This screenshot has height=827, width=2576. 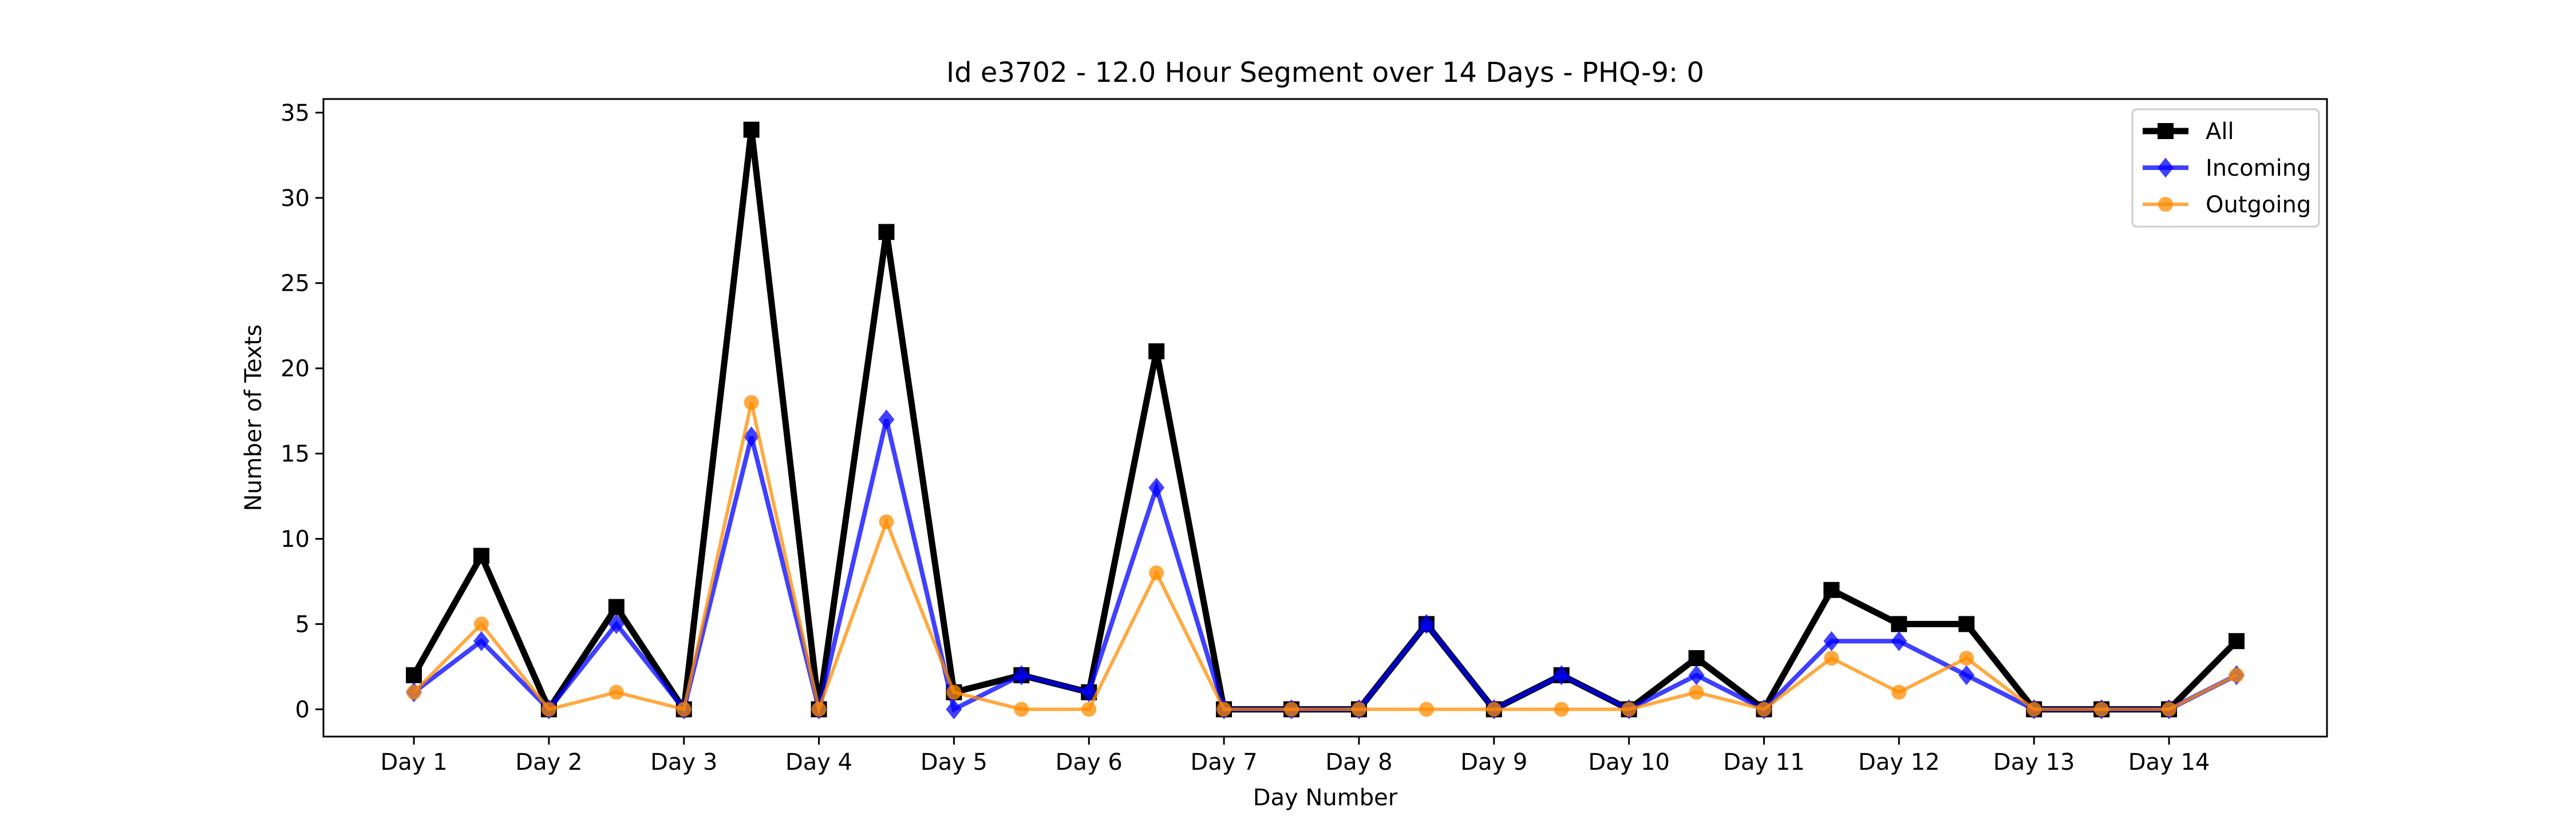 What do you see at coordinates (295, 539) in the screenshot?
I see `y-tick-label: 10` at bounding box center [295, 539].